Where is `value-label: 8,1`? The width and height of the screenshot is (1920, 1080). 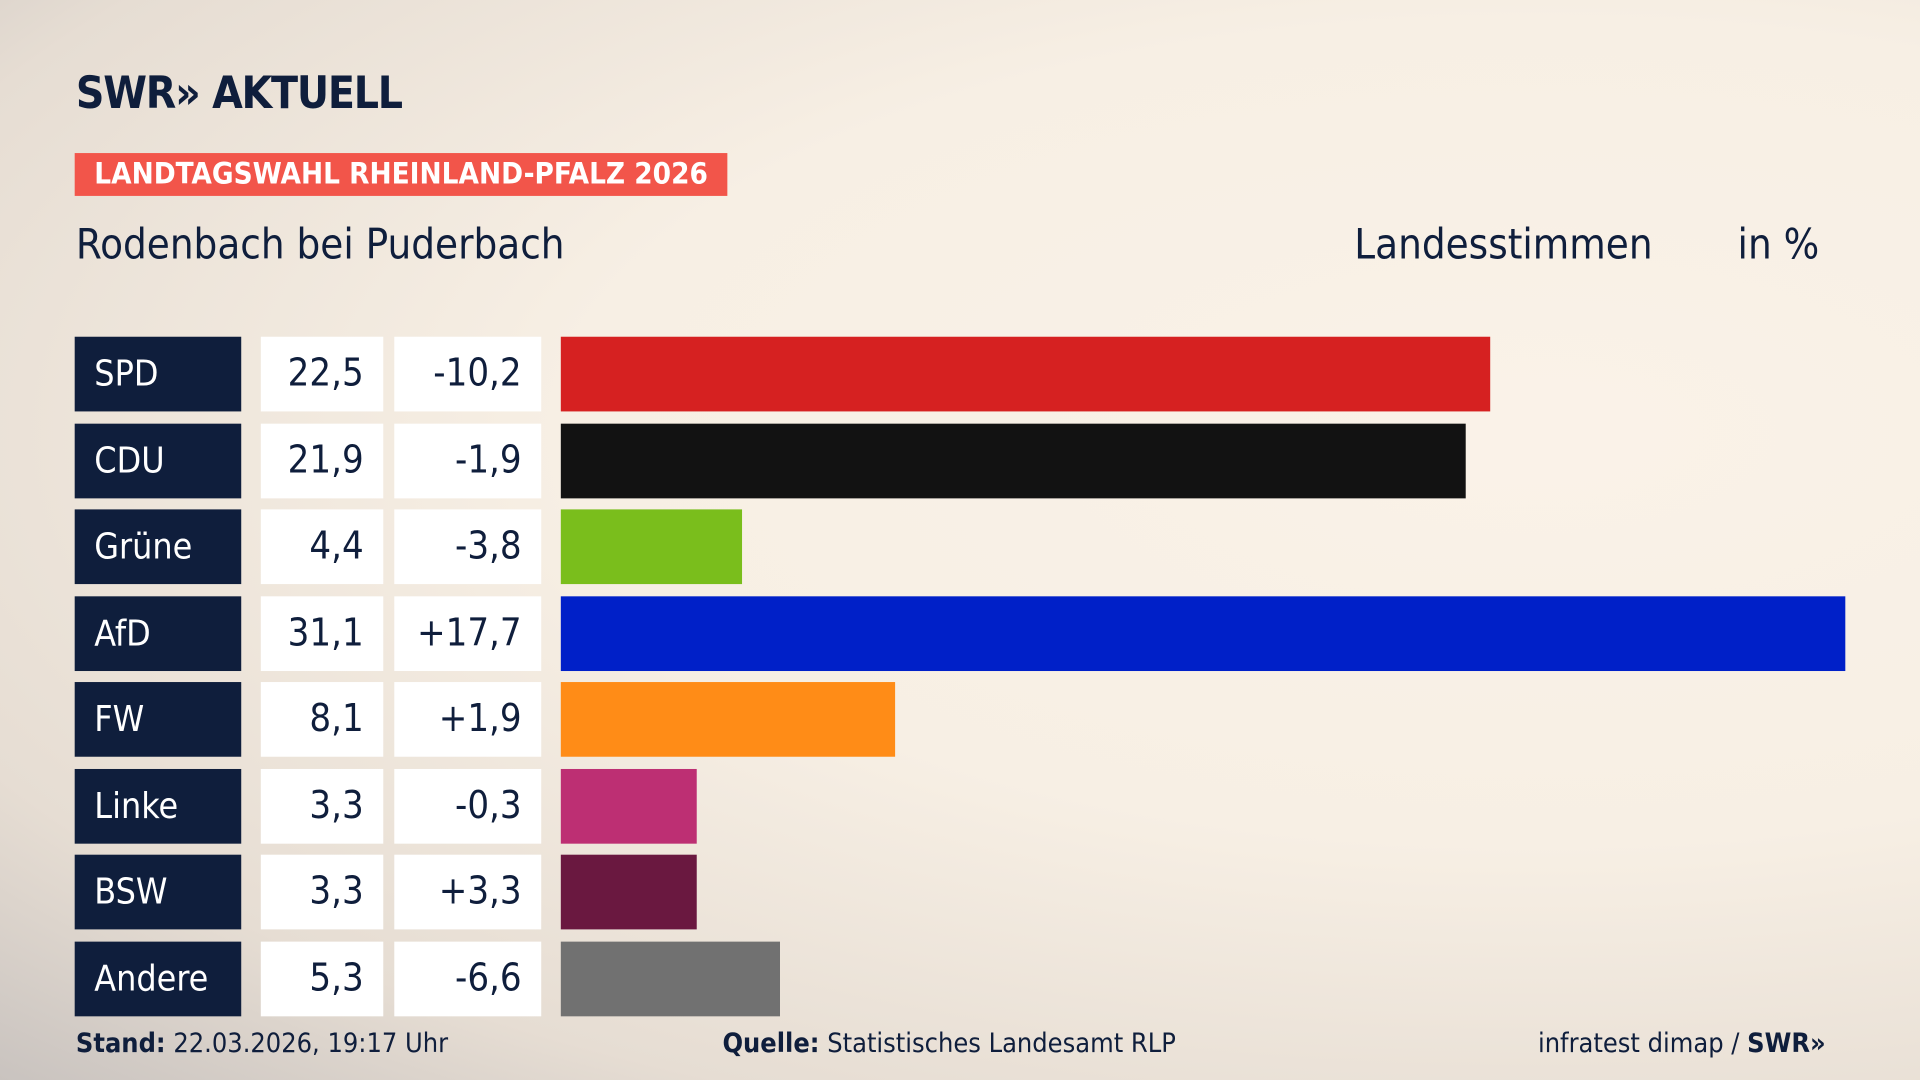 value-label: 8,1 is located at coordinates (322, 719).